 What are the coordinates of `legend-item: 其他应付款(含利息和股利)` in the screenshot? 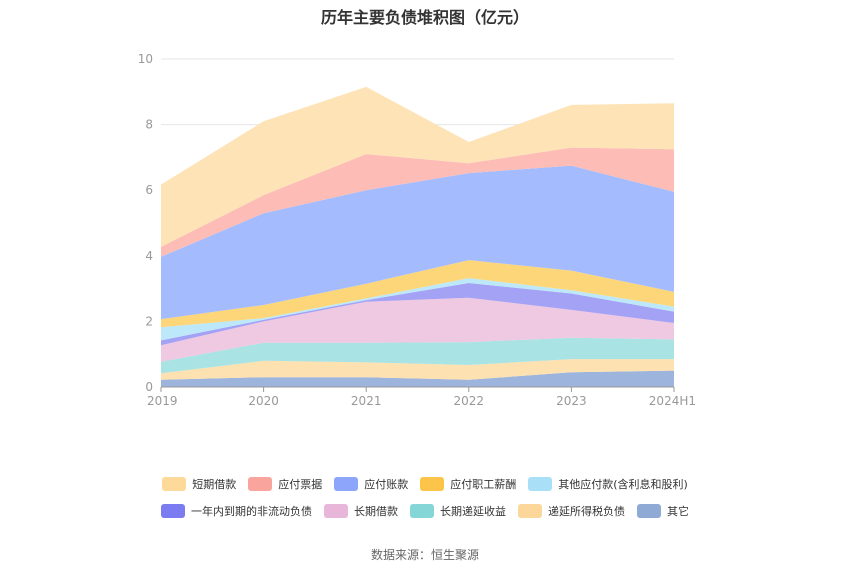 It's located at (608, 484).